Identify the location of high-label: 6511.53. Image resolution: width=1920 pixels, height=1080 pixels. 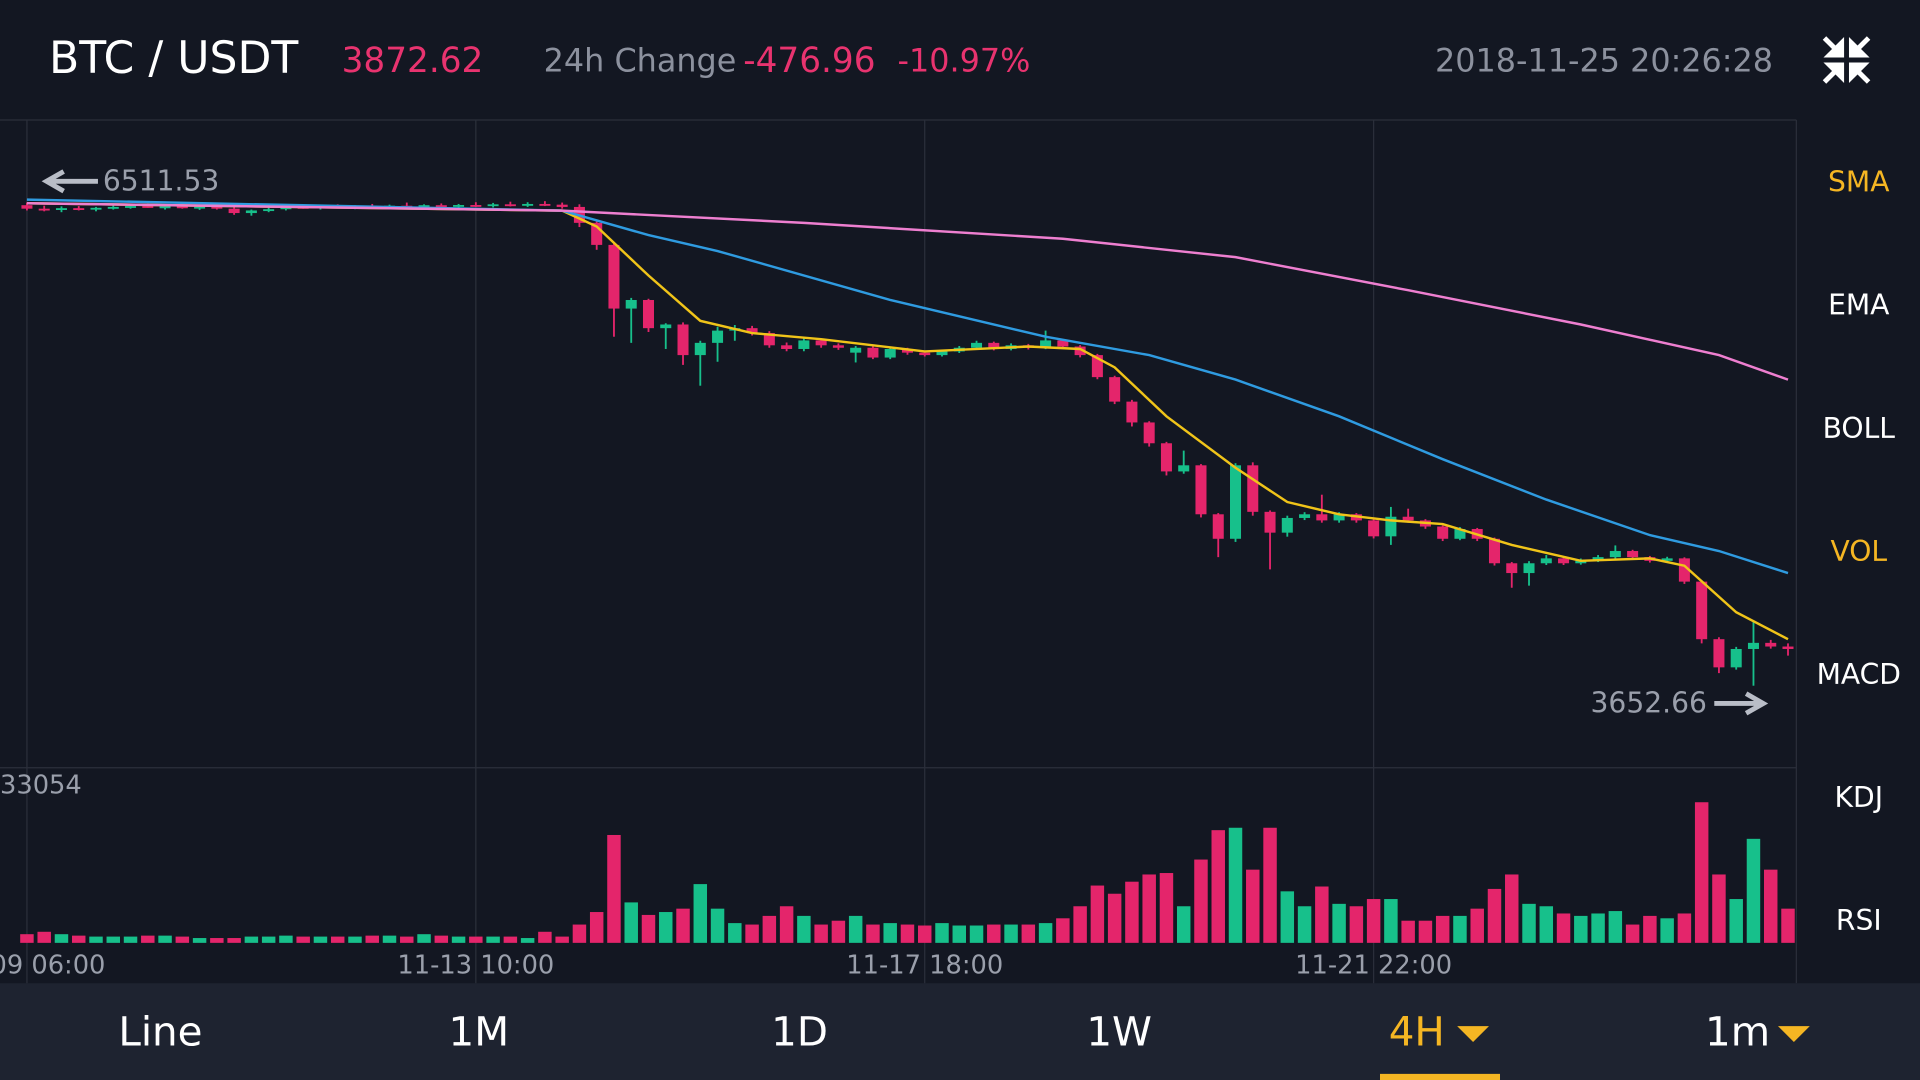
(161, 181).